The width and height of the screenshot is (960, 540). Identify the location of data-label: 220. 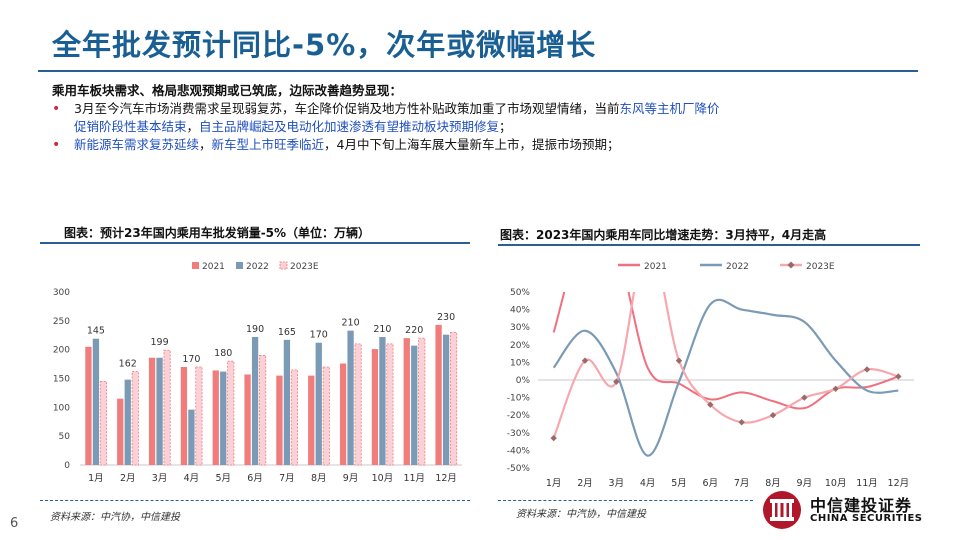
(414, 330).